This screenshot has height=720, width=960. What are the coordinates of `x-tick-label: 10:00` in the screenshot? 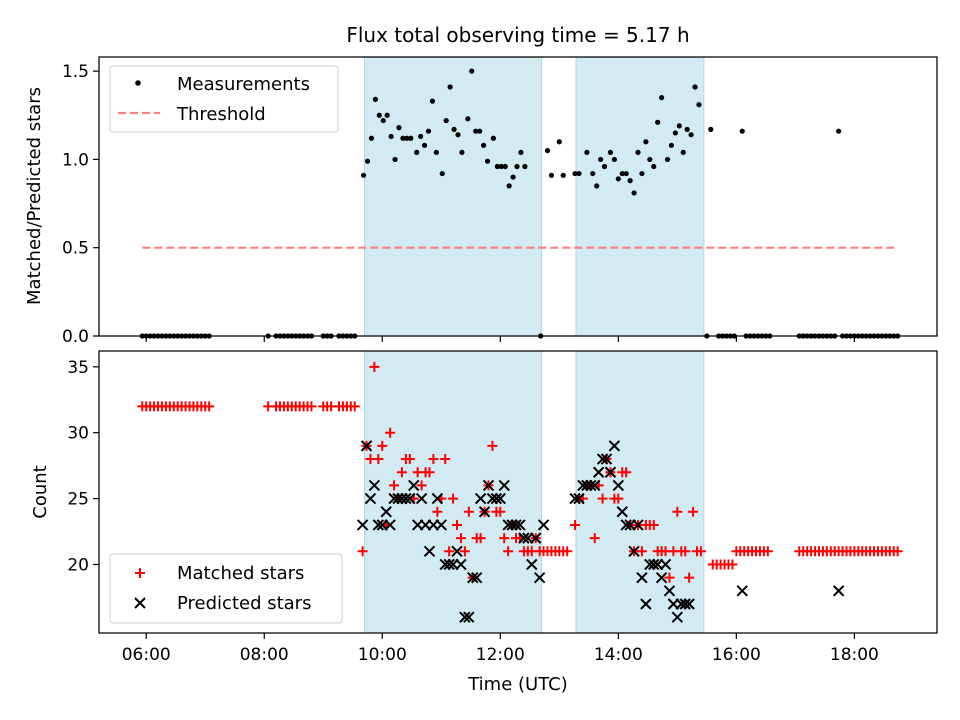 It's located at (382, 655).